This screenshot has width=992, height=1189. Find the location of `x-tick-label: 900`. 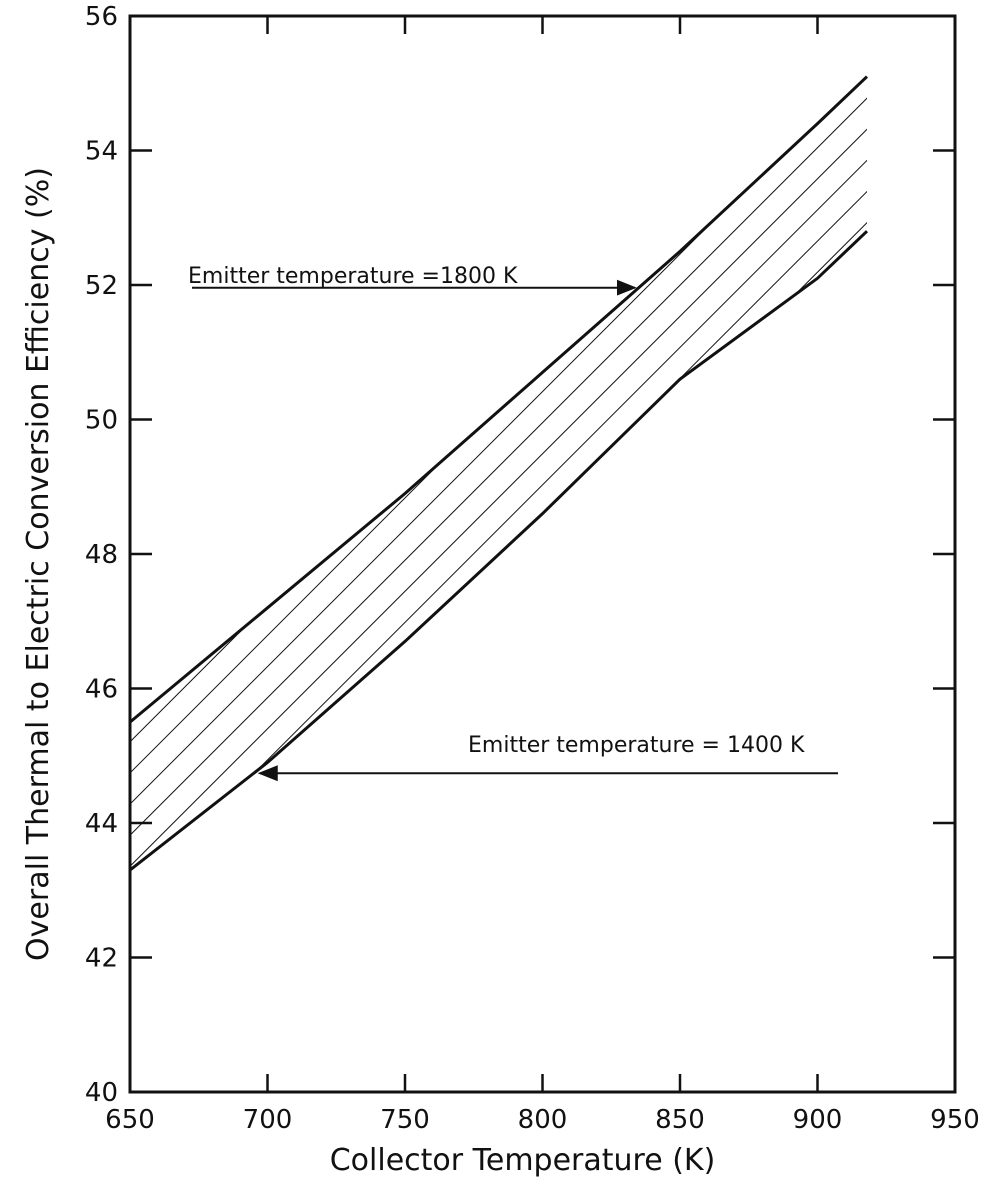

x-tick-label: 900 is located at coordinates (818, 1120).